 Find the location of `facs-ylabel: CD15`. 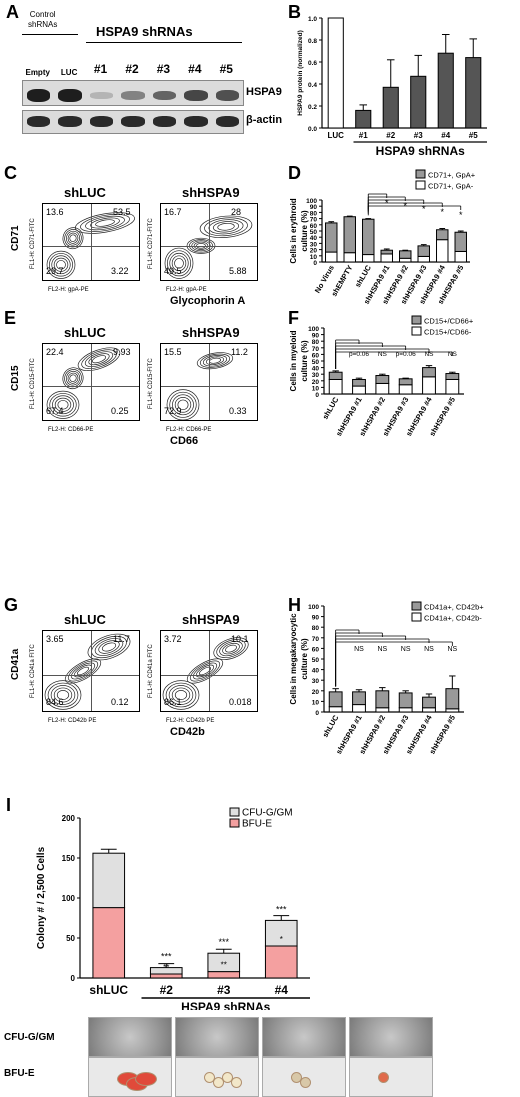

facs-ylabel: CD15 is located at coordinates (15, 378).